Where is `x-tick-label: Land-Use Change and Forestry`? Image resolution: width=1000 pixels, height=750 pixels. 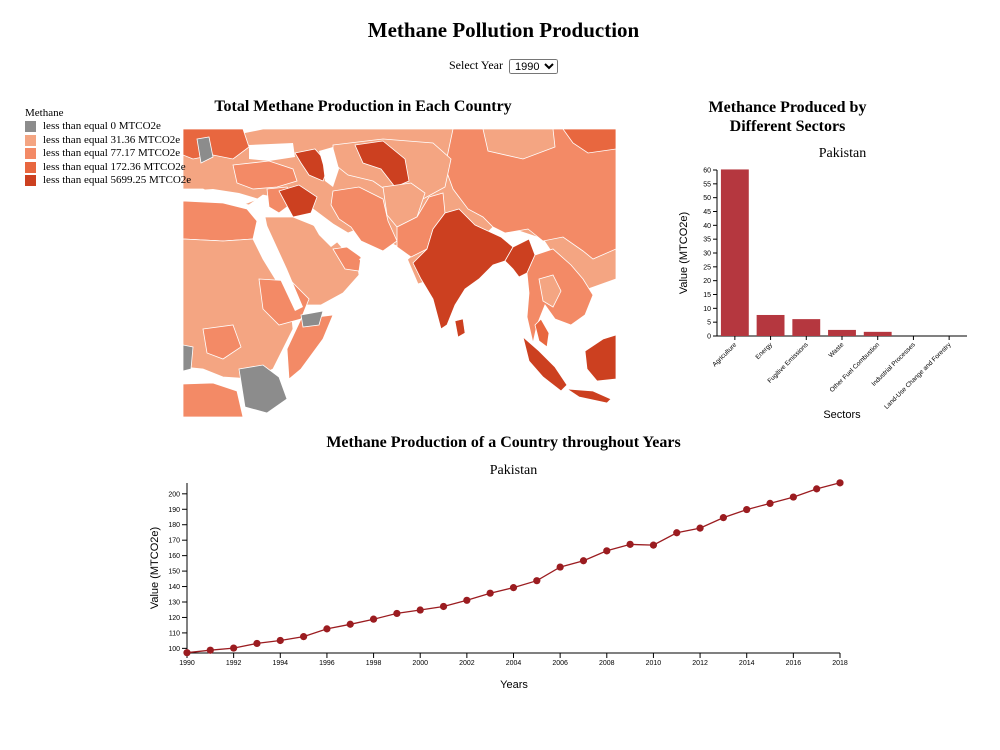 x-tick-label: Land-Use Change and Forestry is located at coordinates (918, 376).